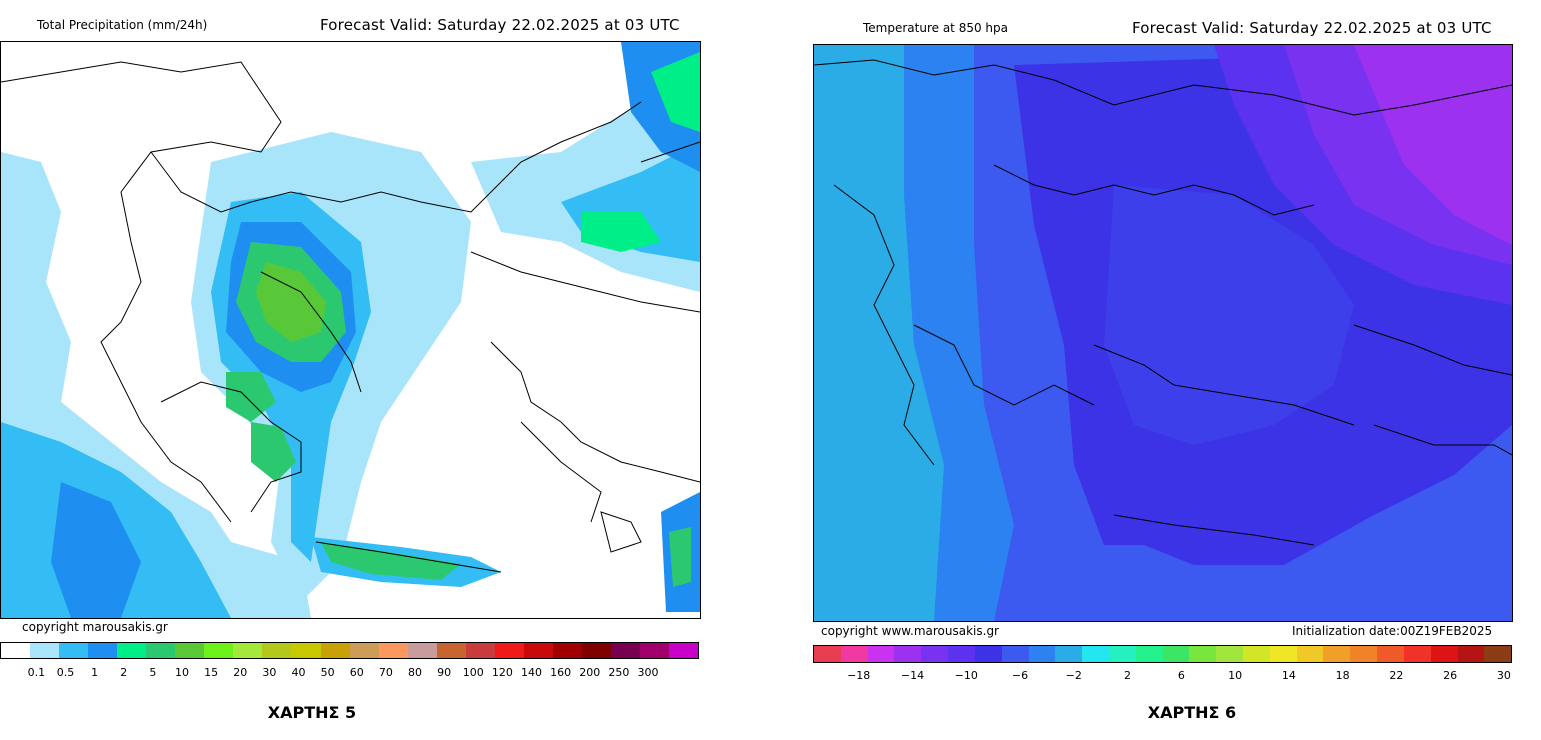 The image size is (1541, 740). Describe the element at coordinates (648, 672) in the screenshot. I see `precip-scale-label: 300` at that location.